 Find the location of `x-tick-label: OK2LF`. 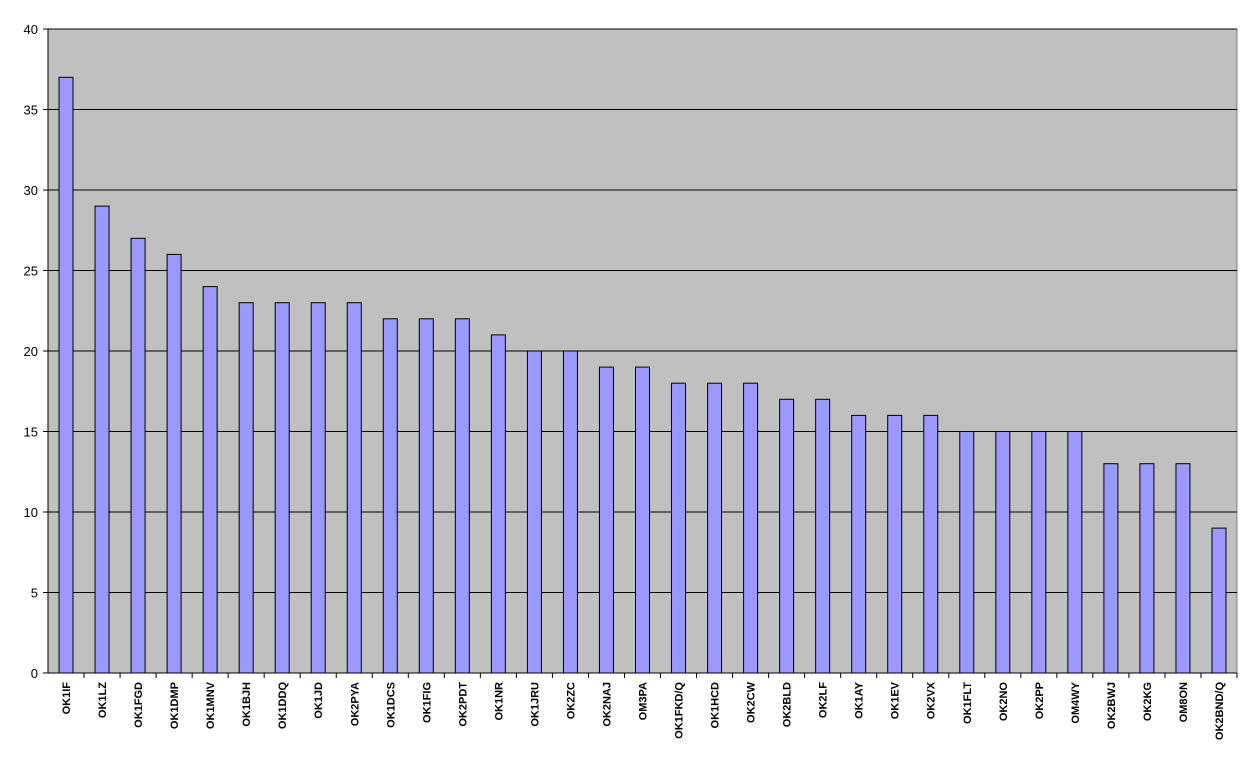

x-tick-label: OK2LF is located at coordinates (824, 700).